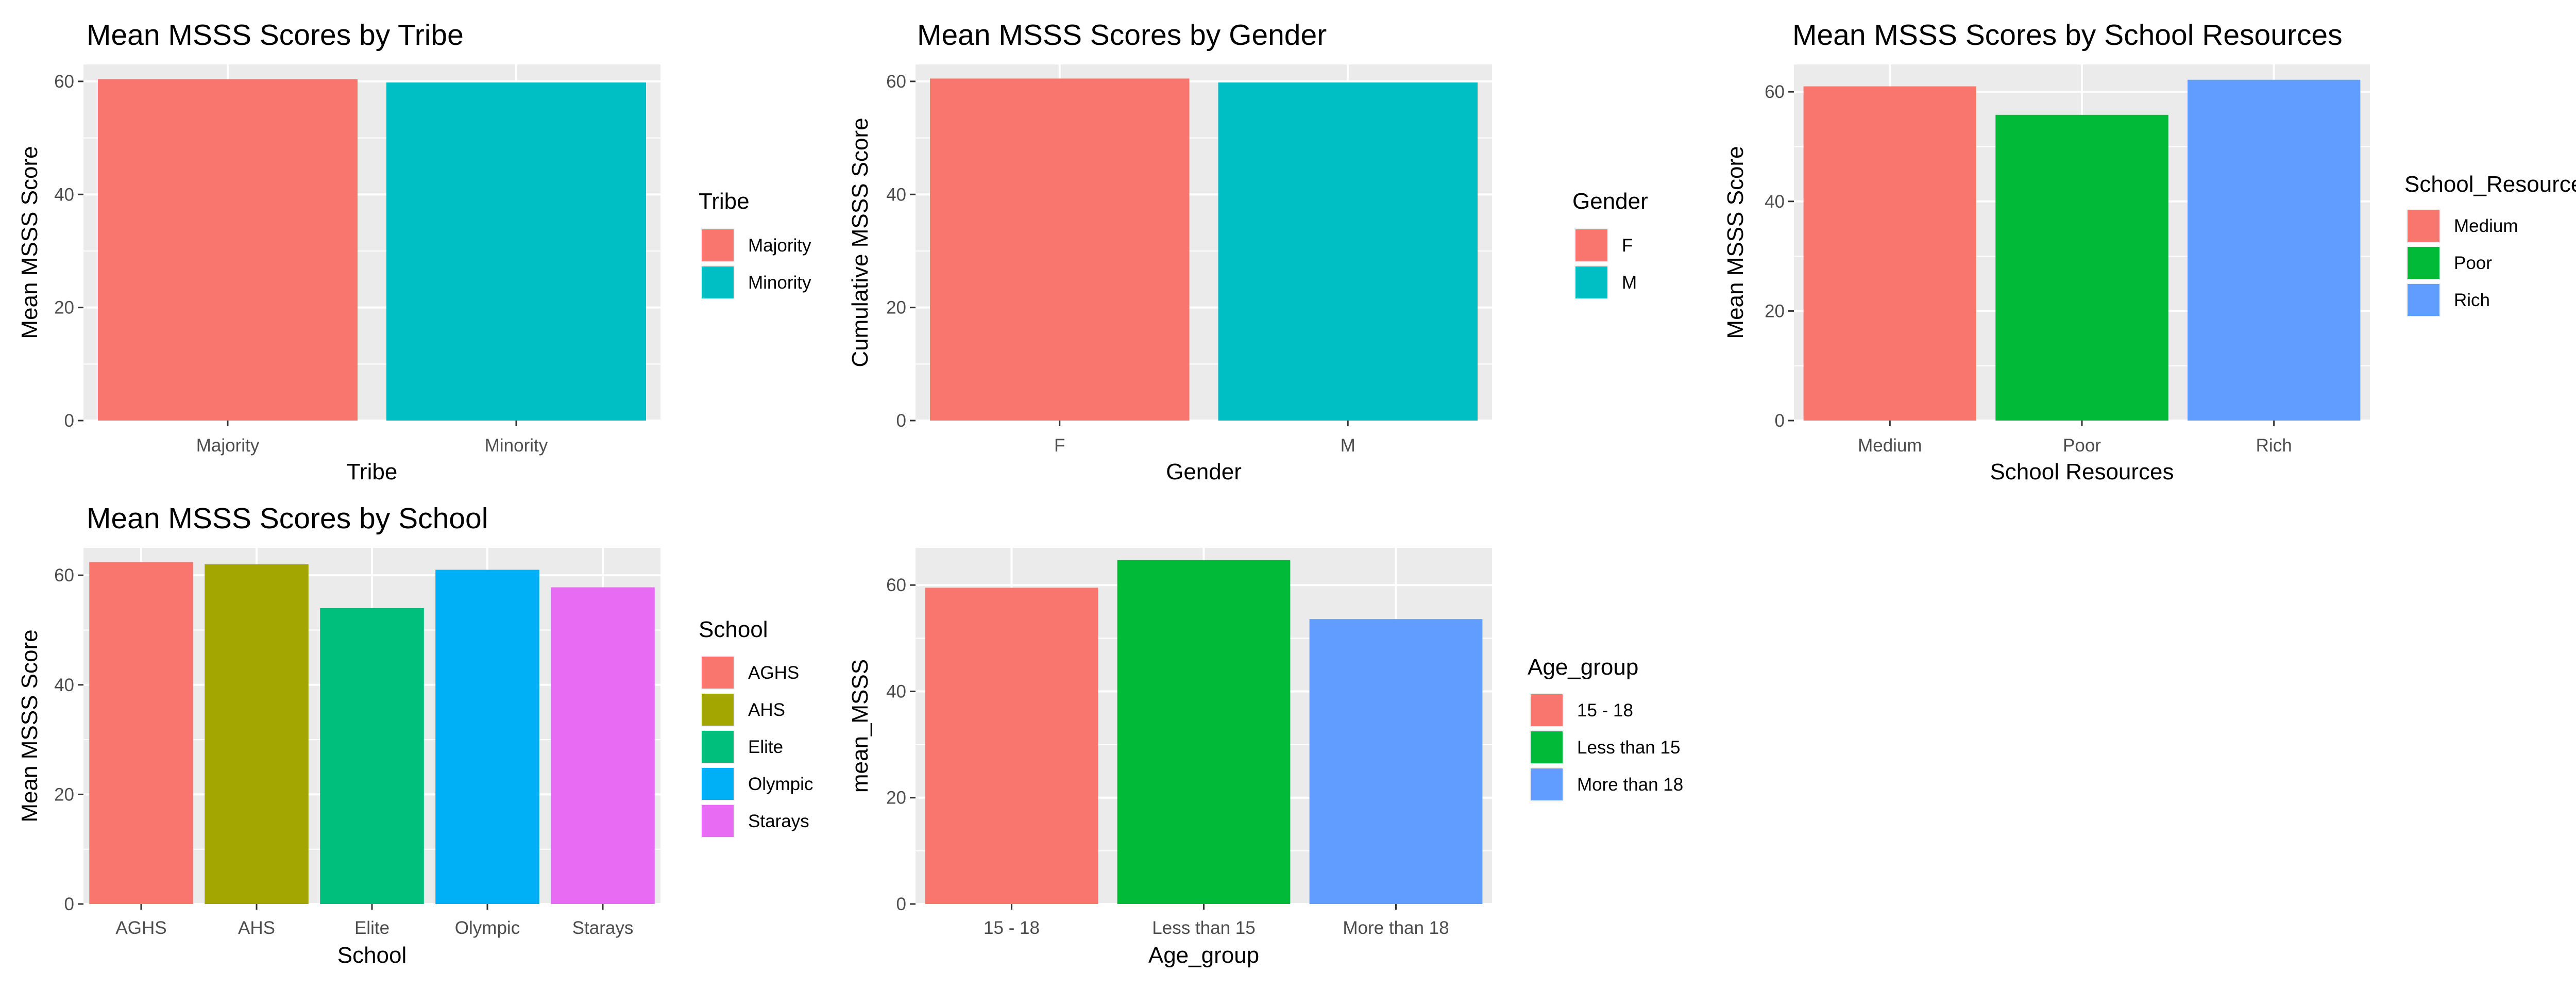 This screenshot has height=988, width=2576. I want to click on chart-4-legend-swatch-ahs, so click(718, 710).